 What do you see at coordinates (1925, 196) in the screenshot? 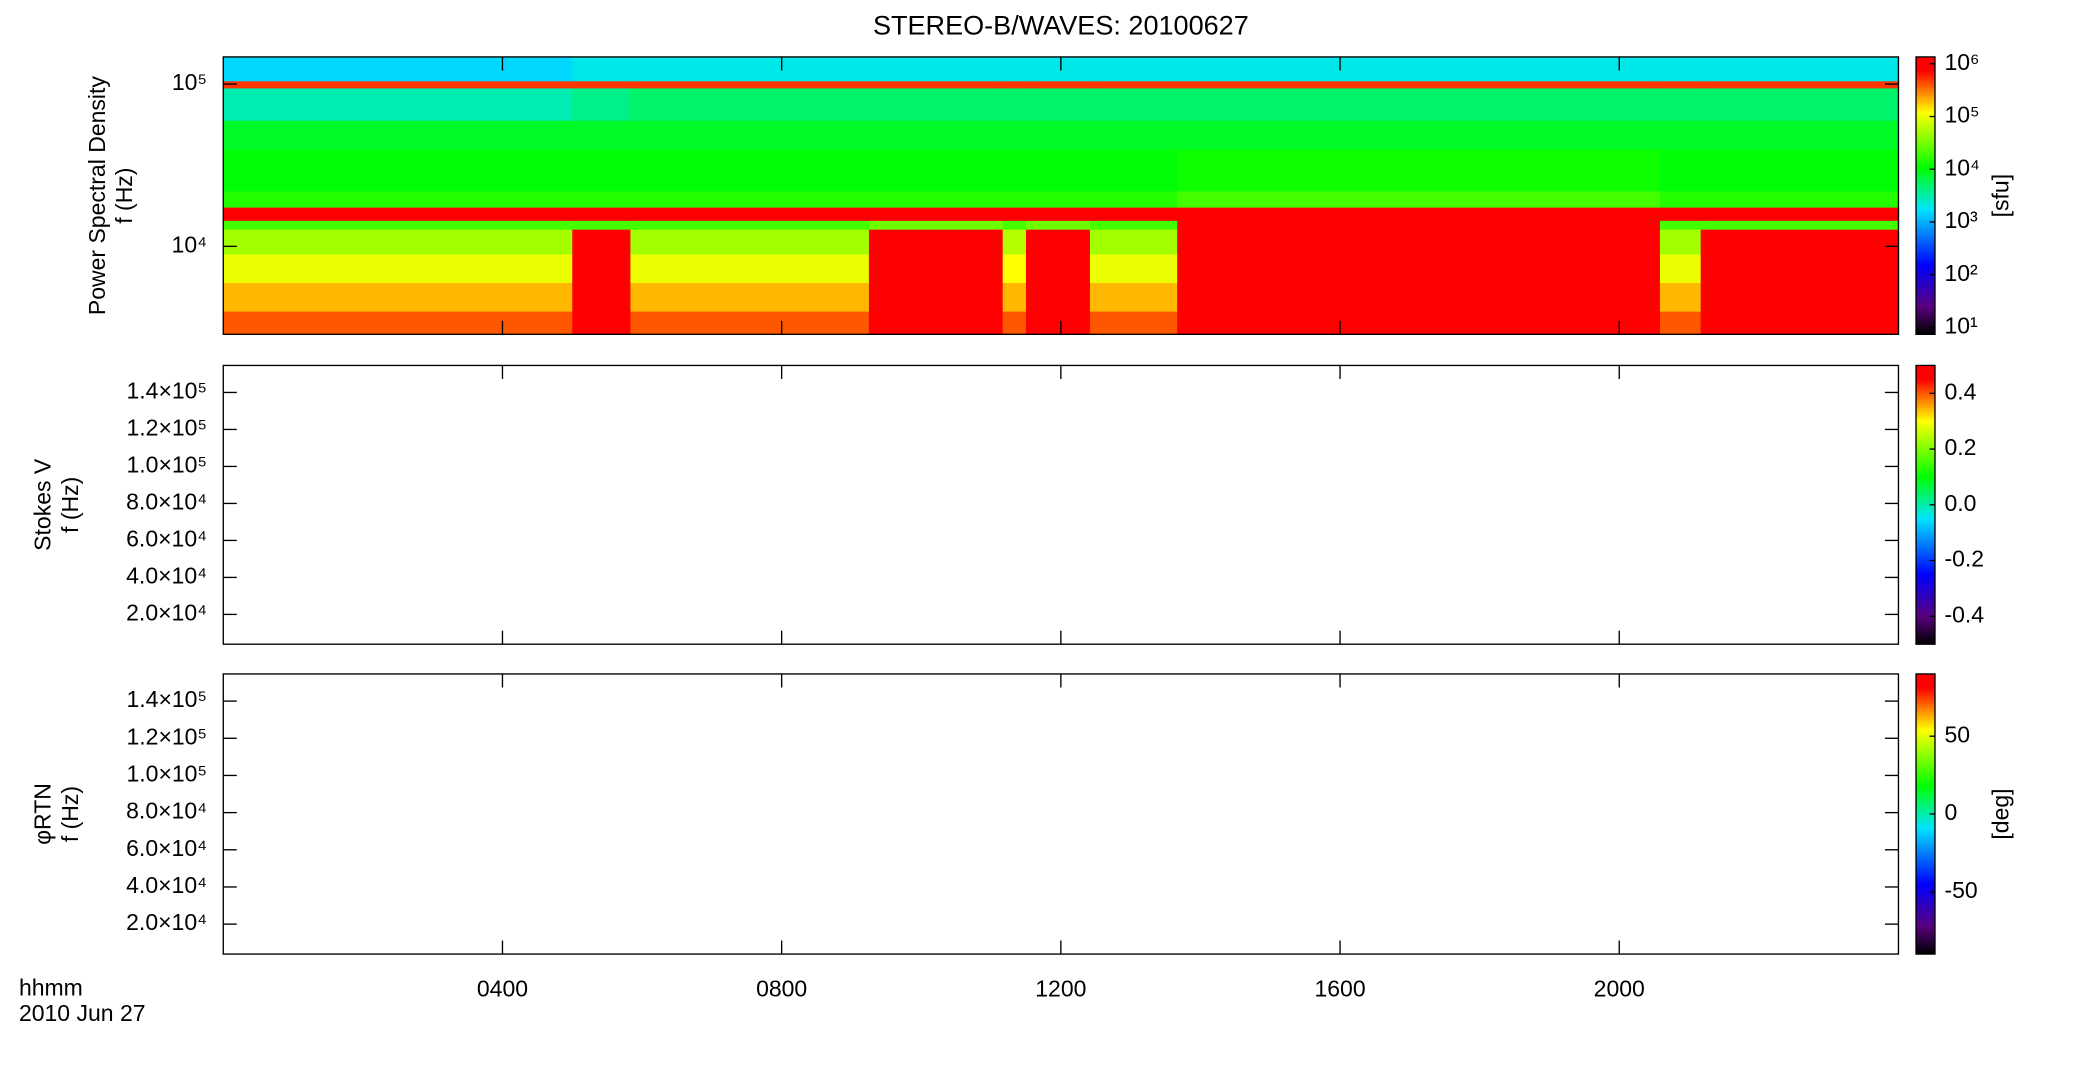
I see `colorbar` at bounding box center [1925, 196].